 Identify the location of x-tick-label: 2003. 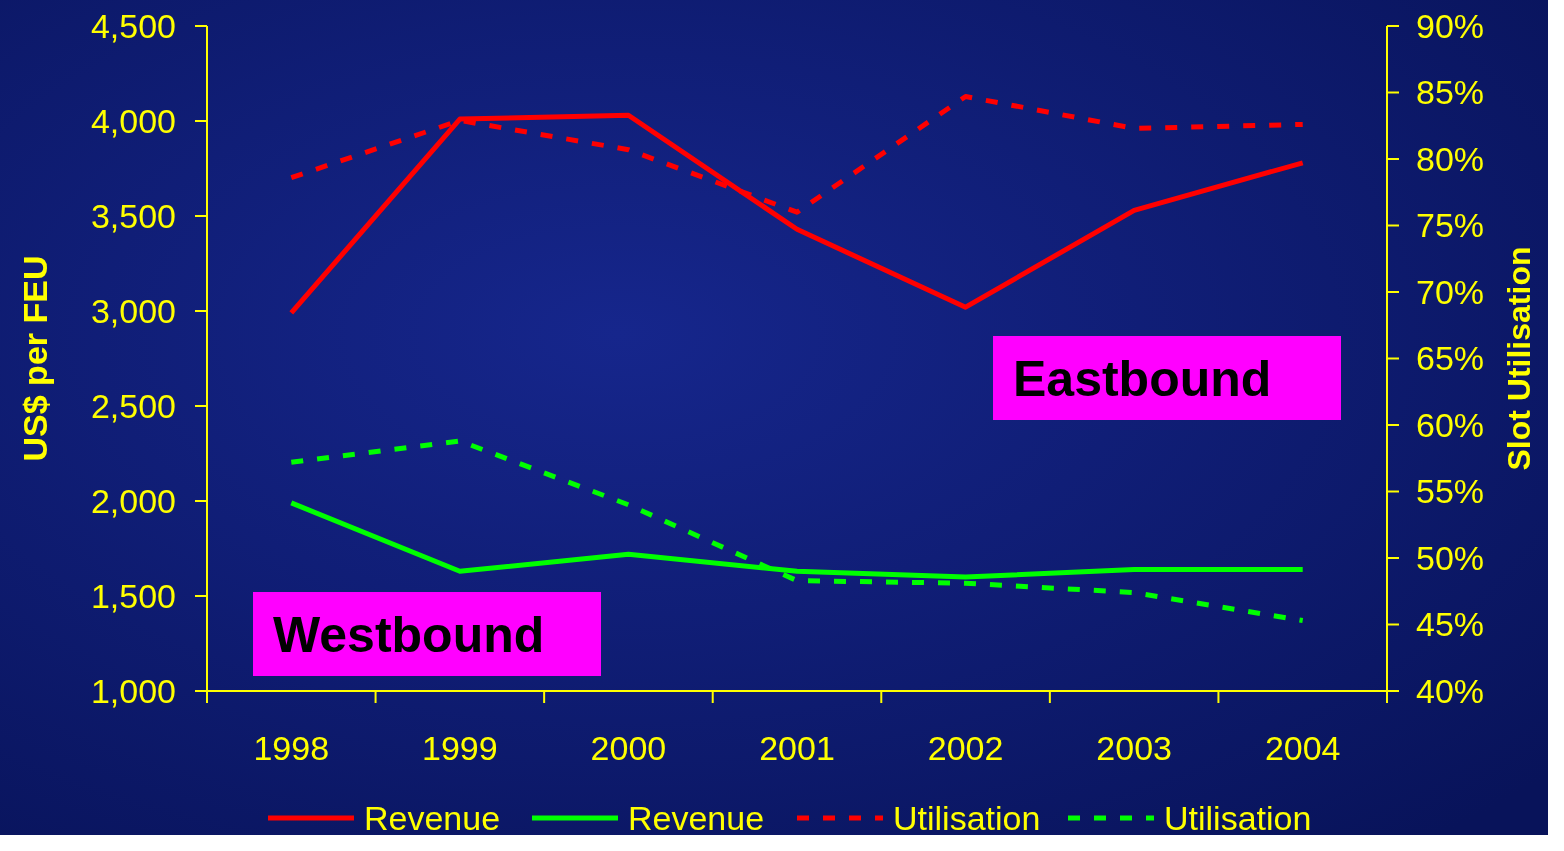
(1134, 748).